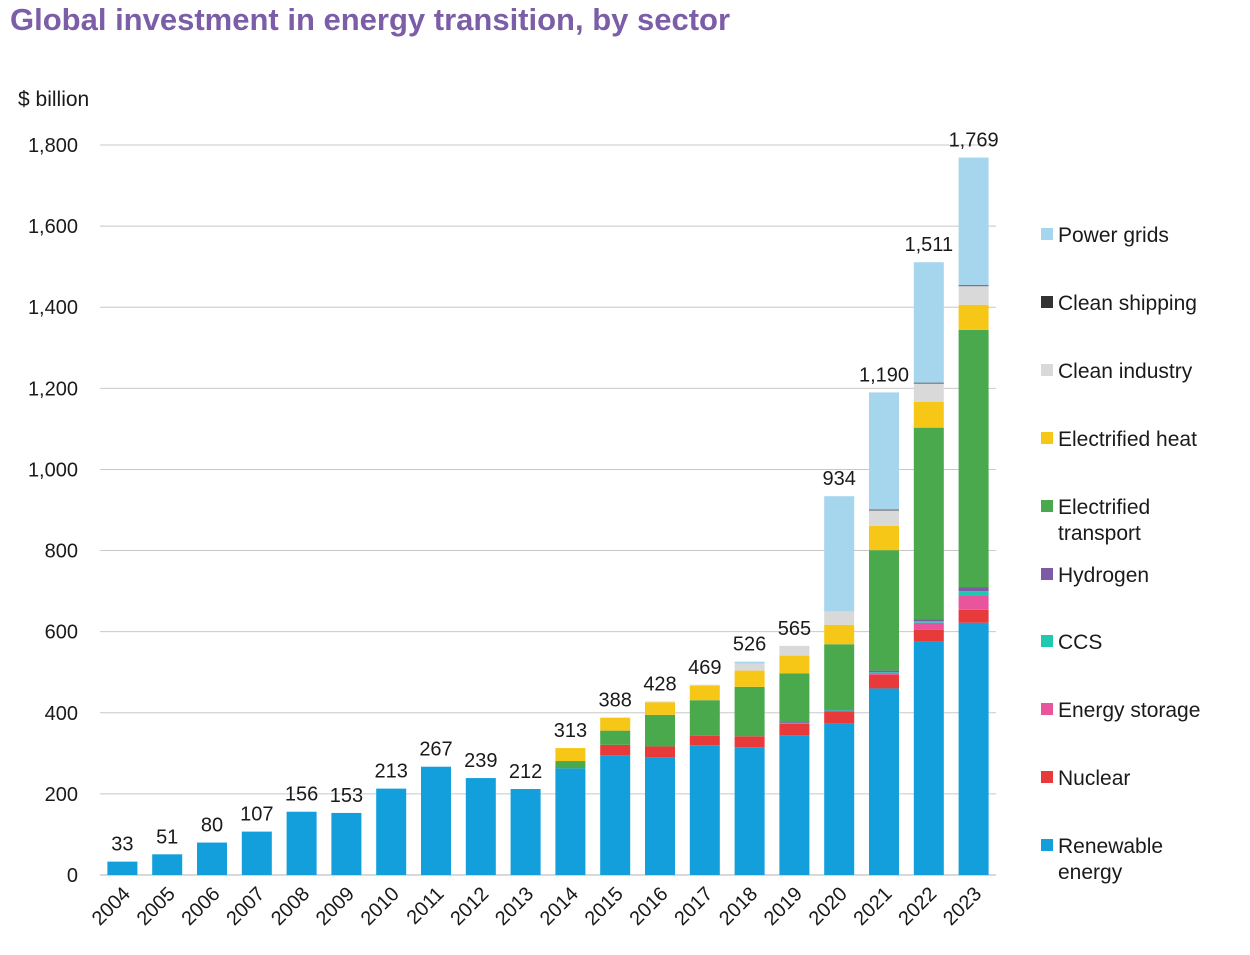 The image size is (1250, 955). What do you see at coordinates (660, 702) in the screenshot?
I see `bar-segment-clean-industry-2016` at bounding box center [660, 702].